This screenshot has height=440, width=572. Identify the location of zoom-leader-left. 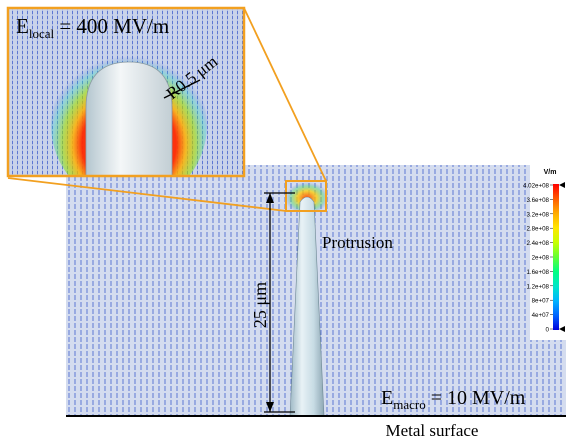
(147, 194).